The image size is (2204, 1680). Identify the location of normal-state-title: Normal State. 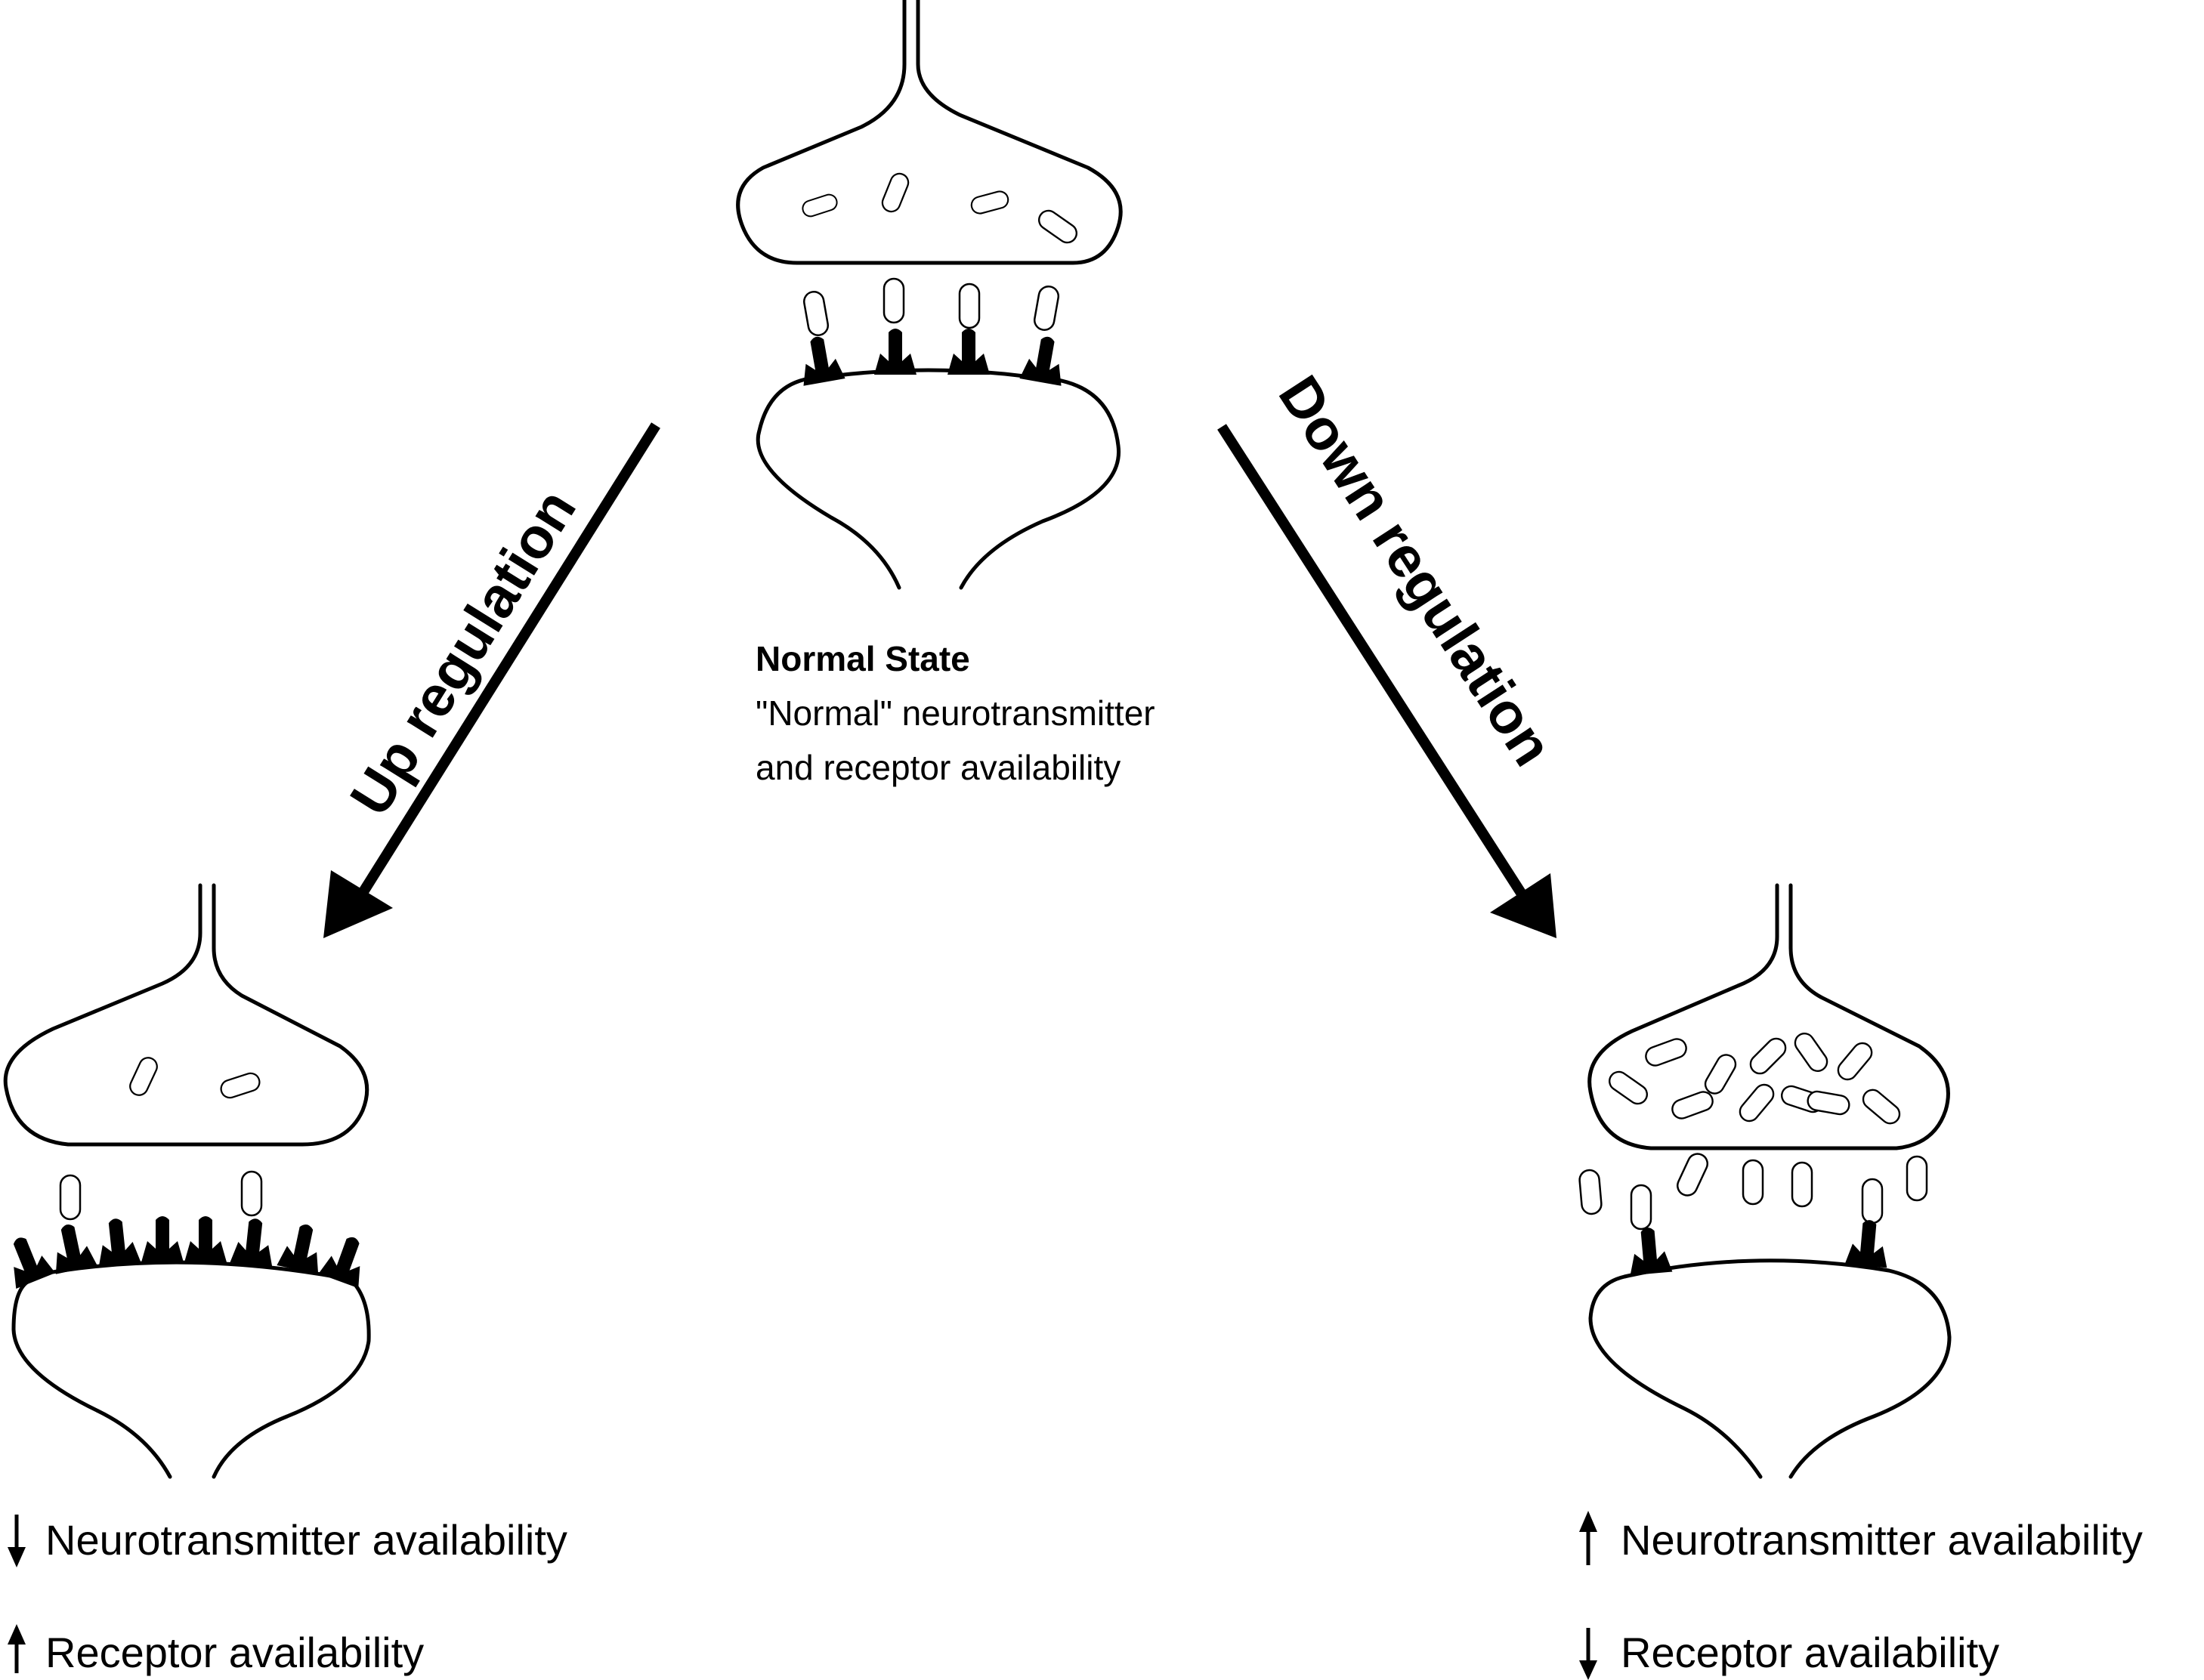
(863, 658).